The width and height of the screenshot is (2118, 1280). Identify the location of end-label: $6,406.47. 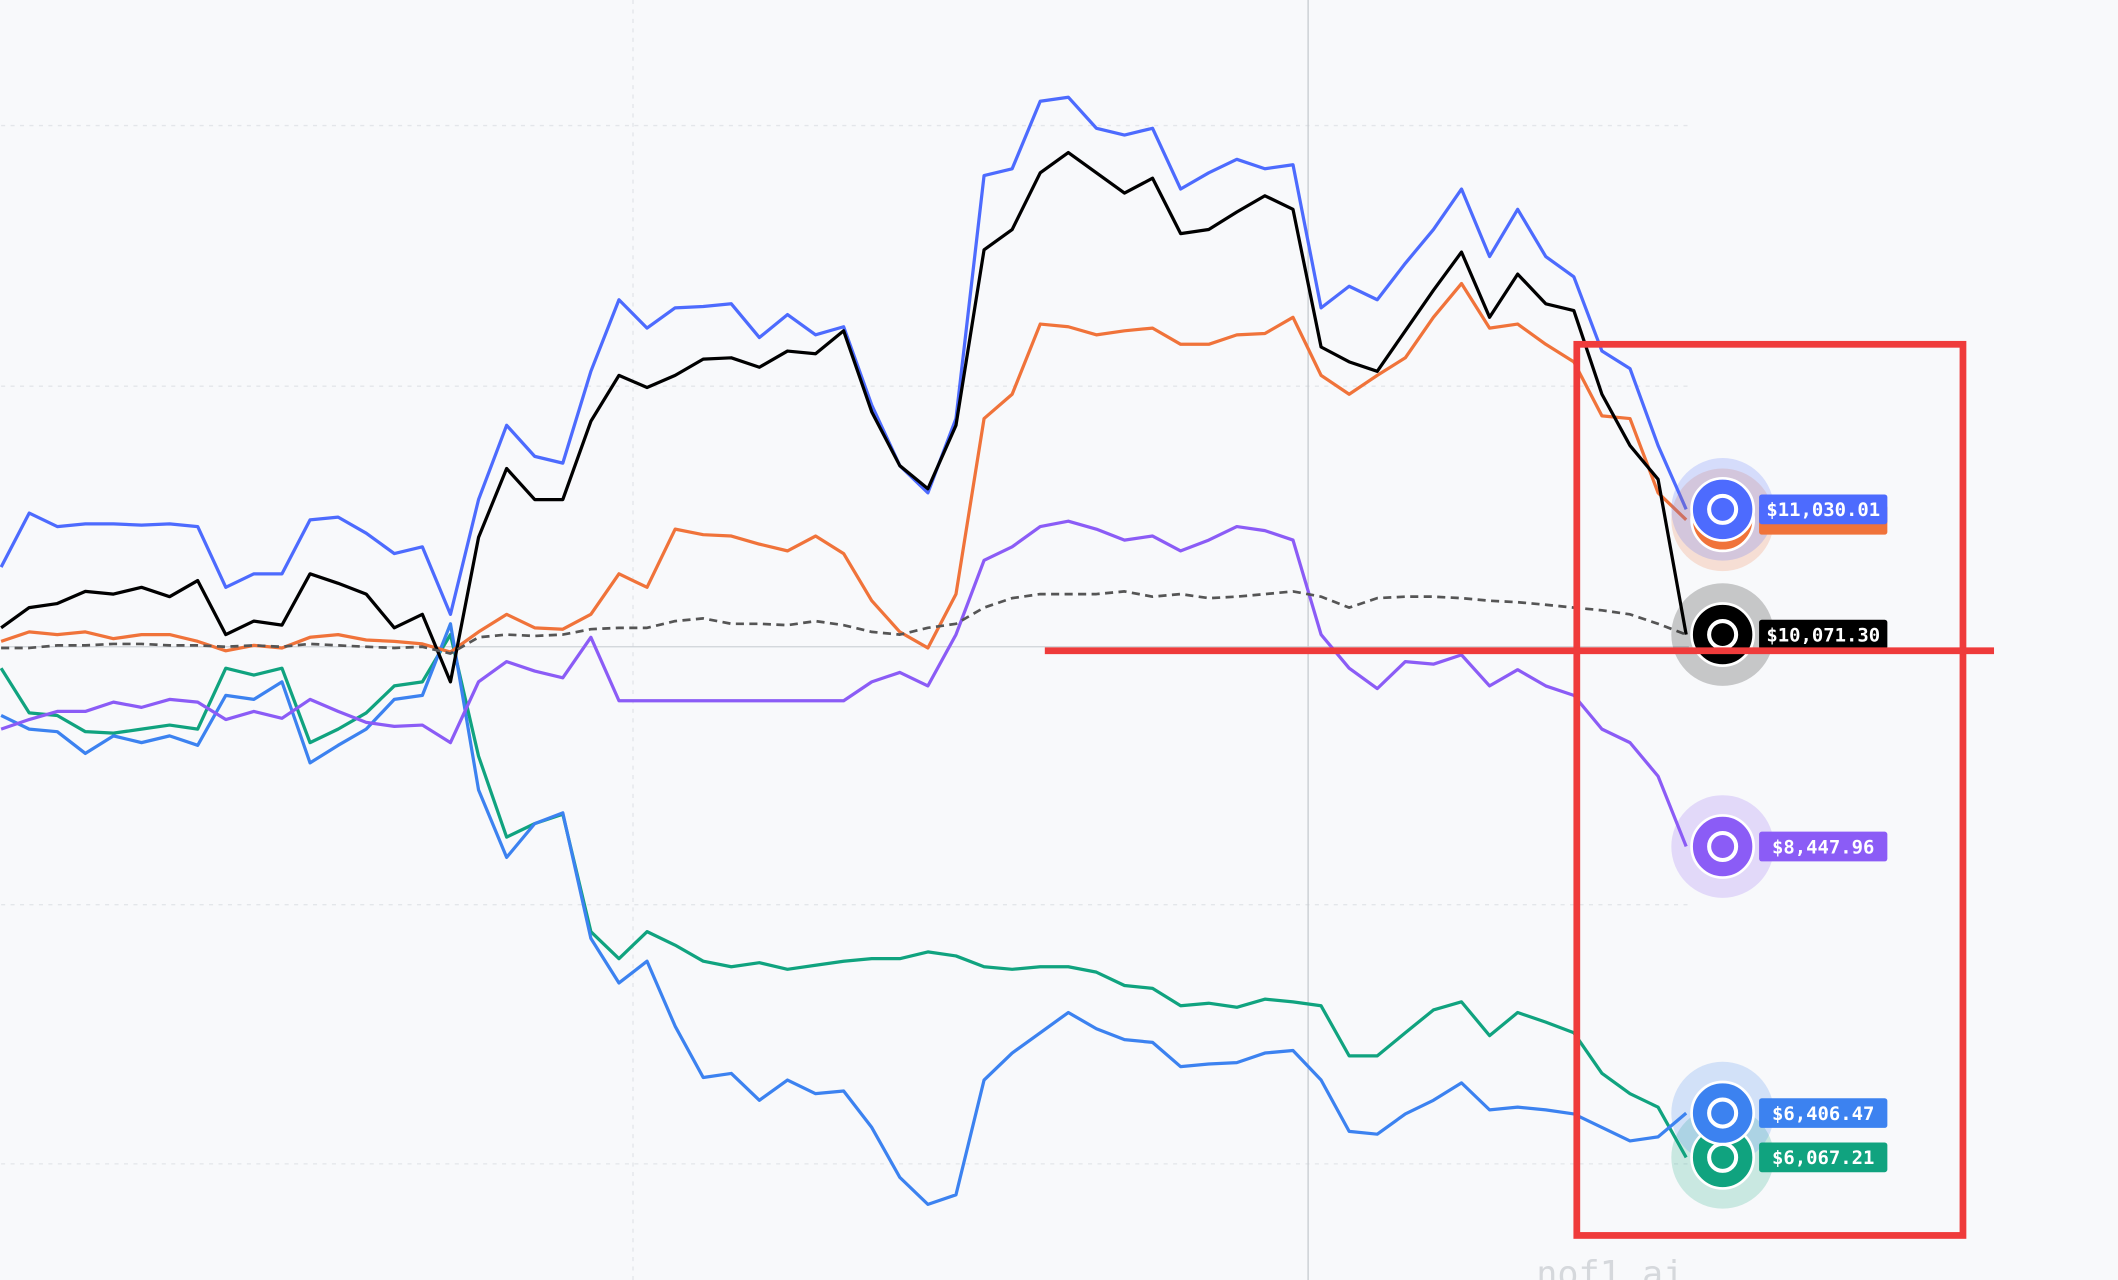
(1823, 1114).